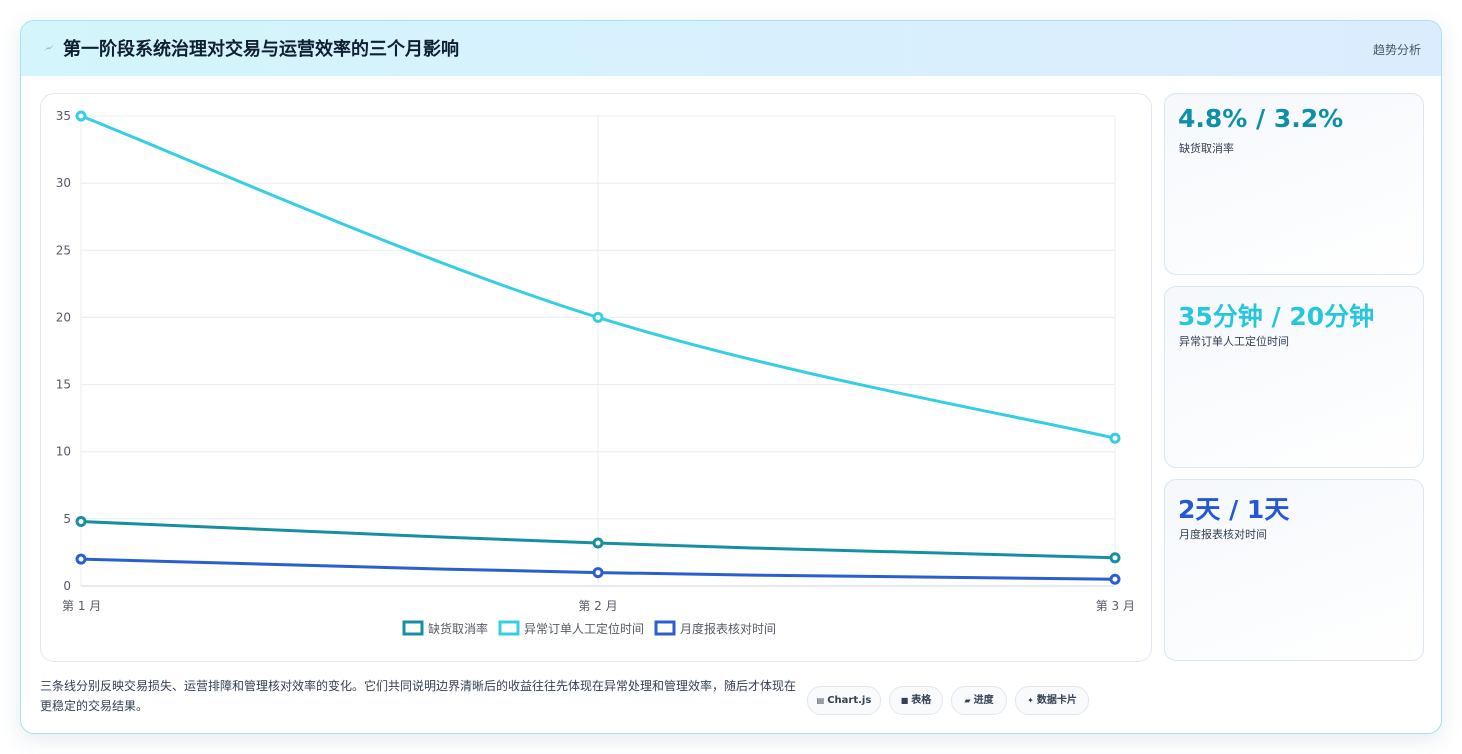  I want to click on y-tick-label: 30, so click(63, 183).